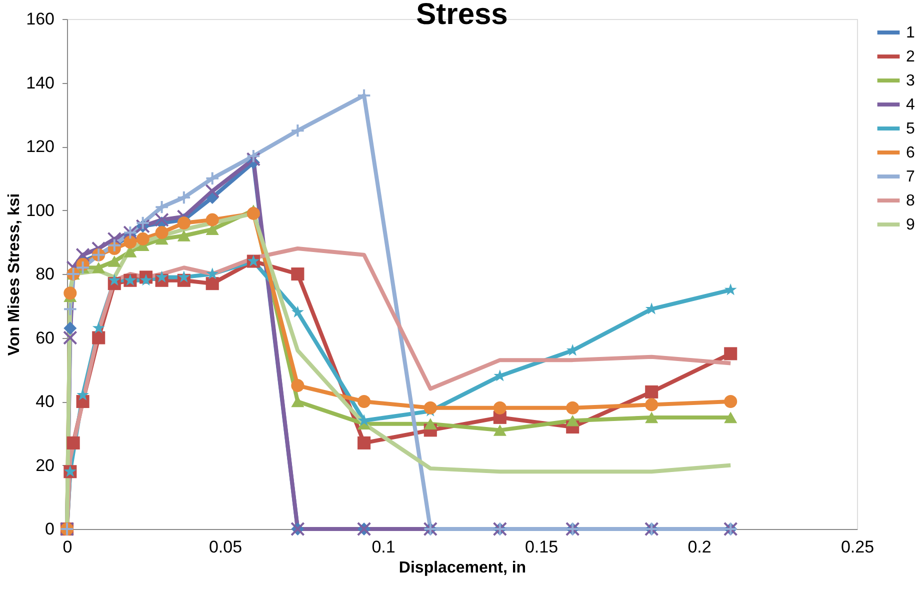  I want to click on y-tick-label: 60, so click(45, 338).